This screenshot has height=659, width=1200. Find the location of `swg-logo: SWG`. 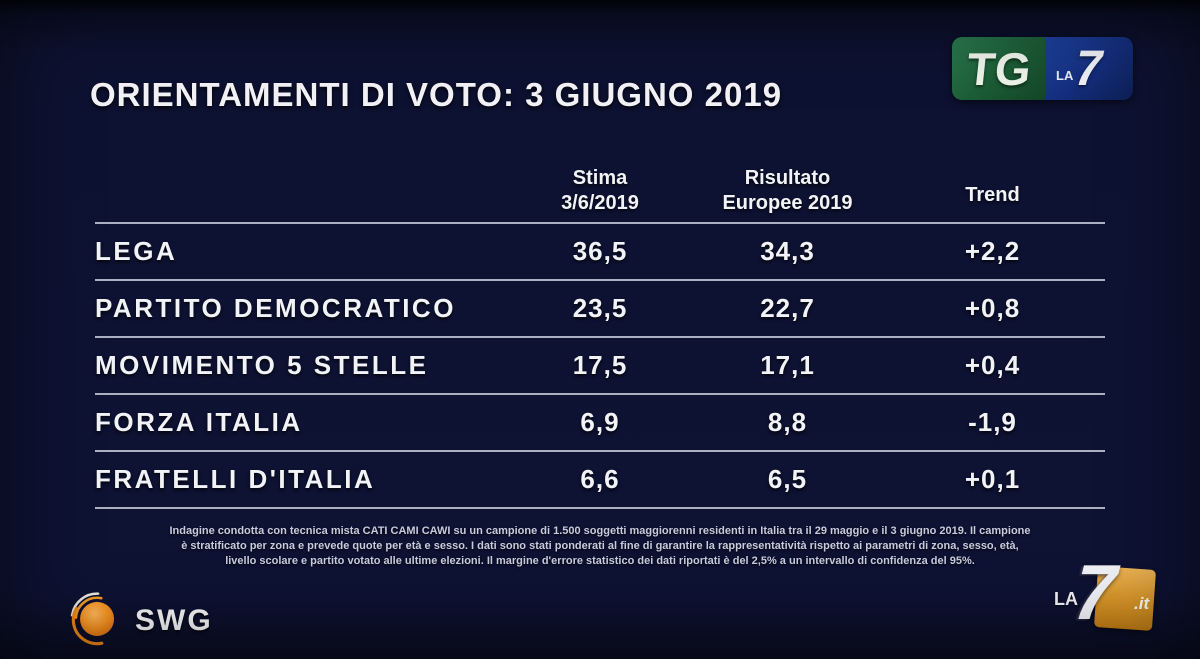

swg-logo: SWG is located at coordinates (137, 621).